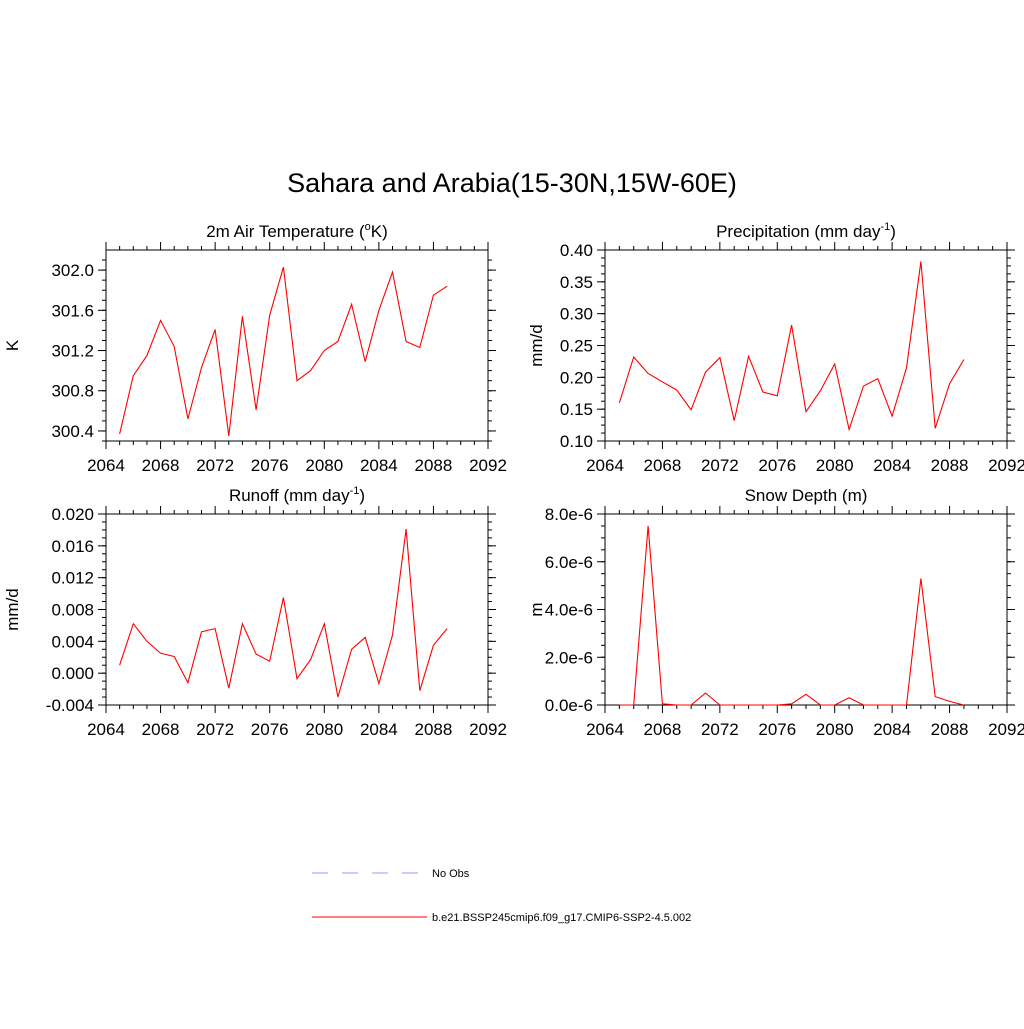 The height and width of the screenshot is (1029, 1024). Describe the element at coordinates (72, 673) in the screenshot. I see `y-tick-label: 0.000` at that location.